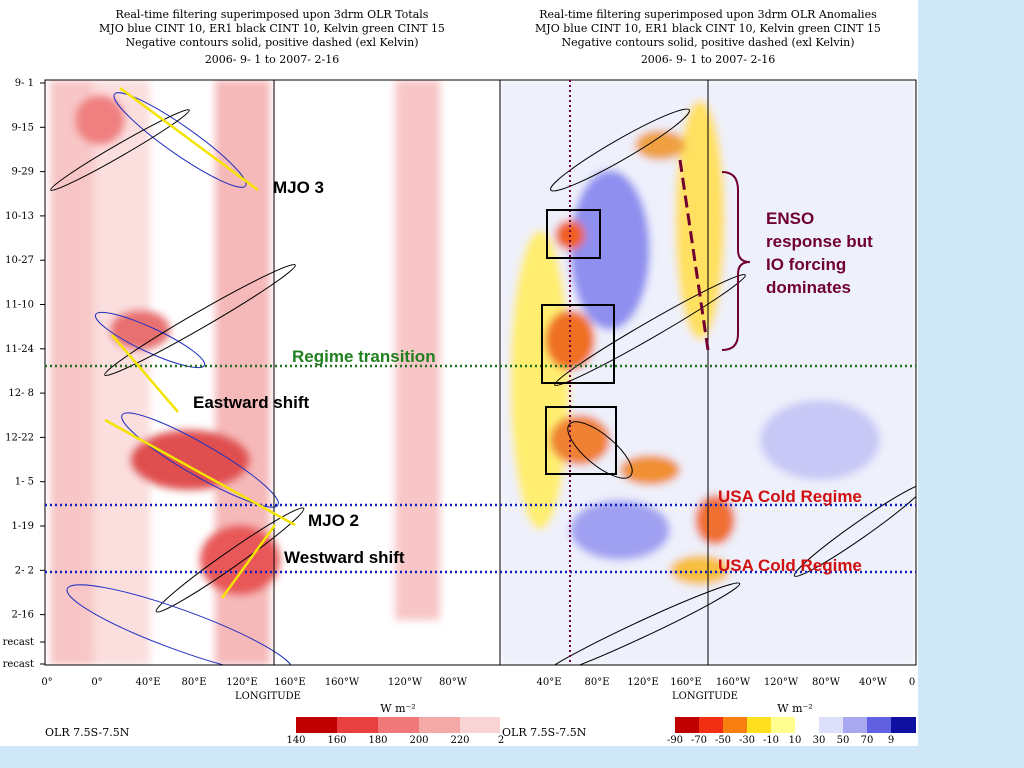  Describe the element at coordinates (699, 740) in the screenshot. I see `colorbar-label: -70` at that location.